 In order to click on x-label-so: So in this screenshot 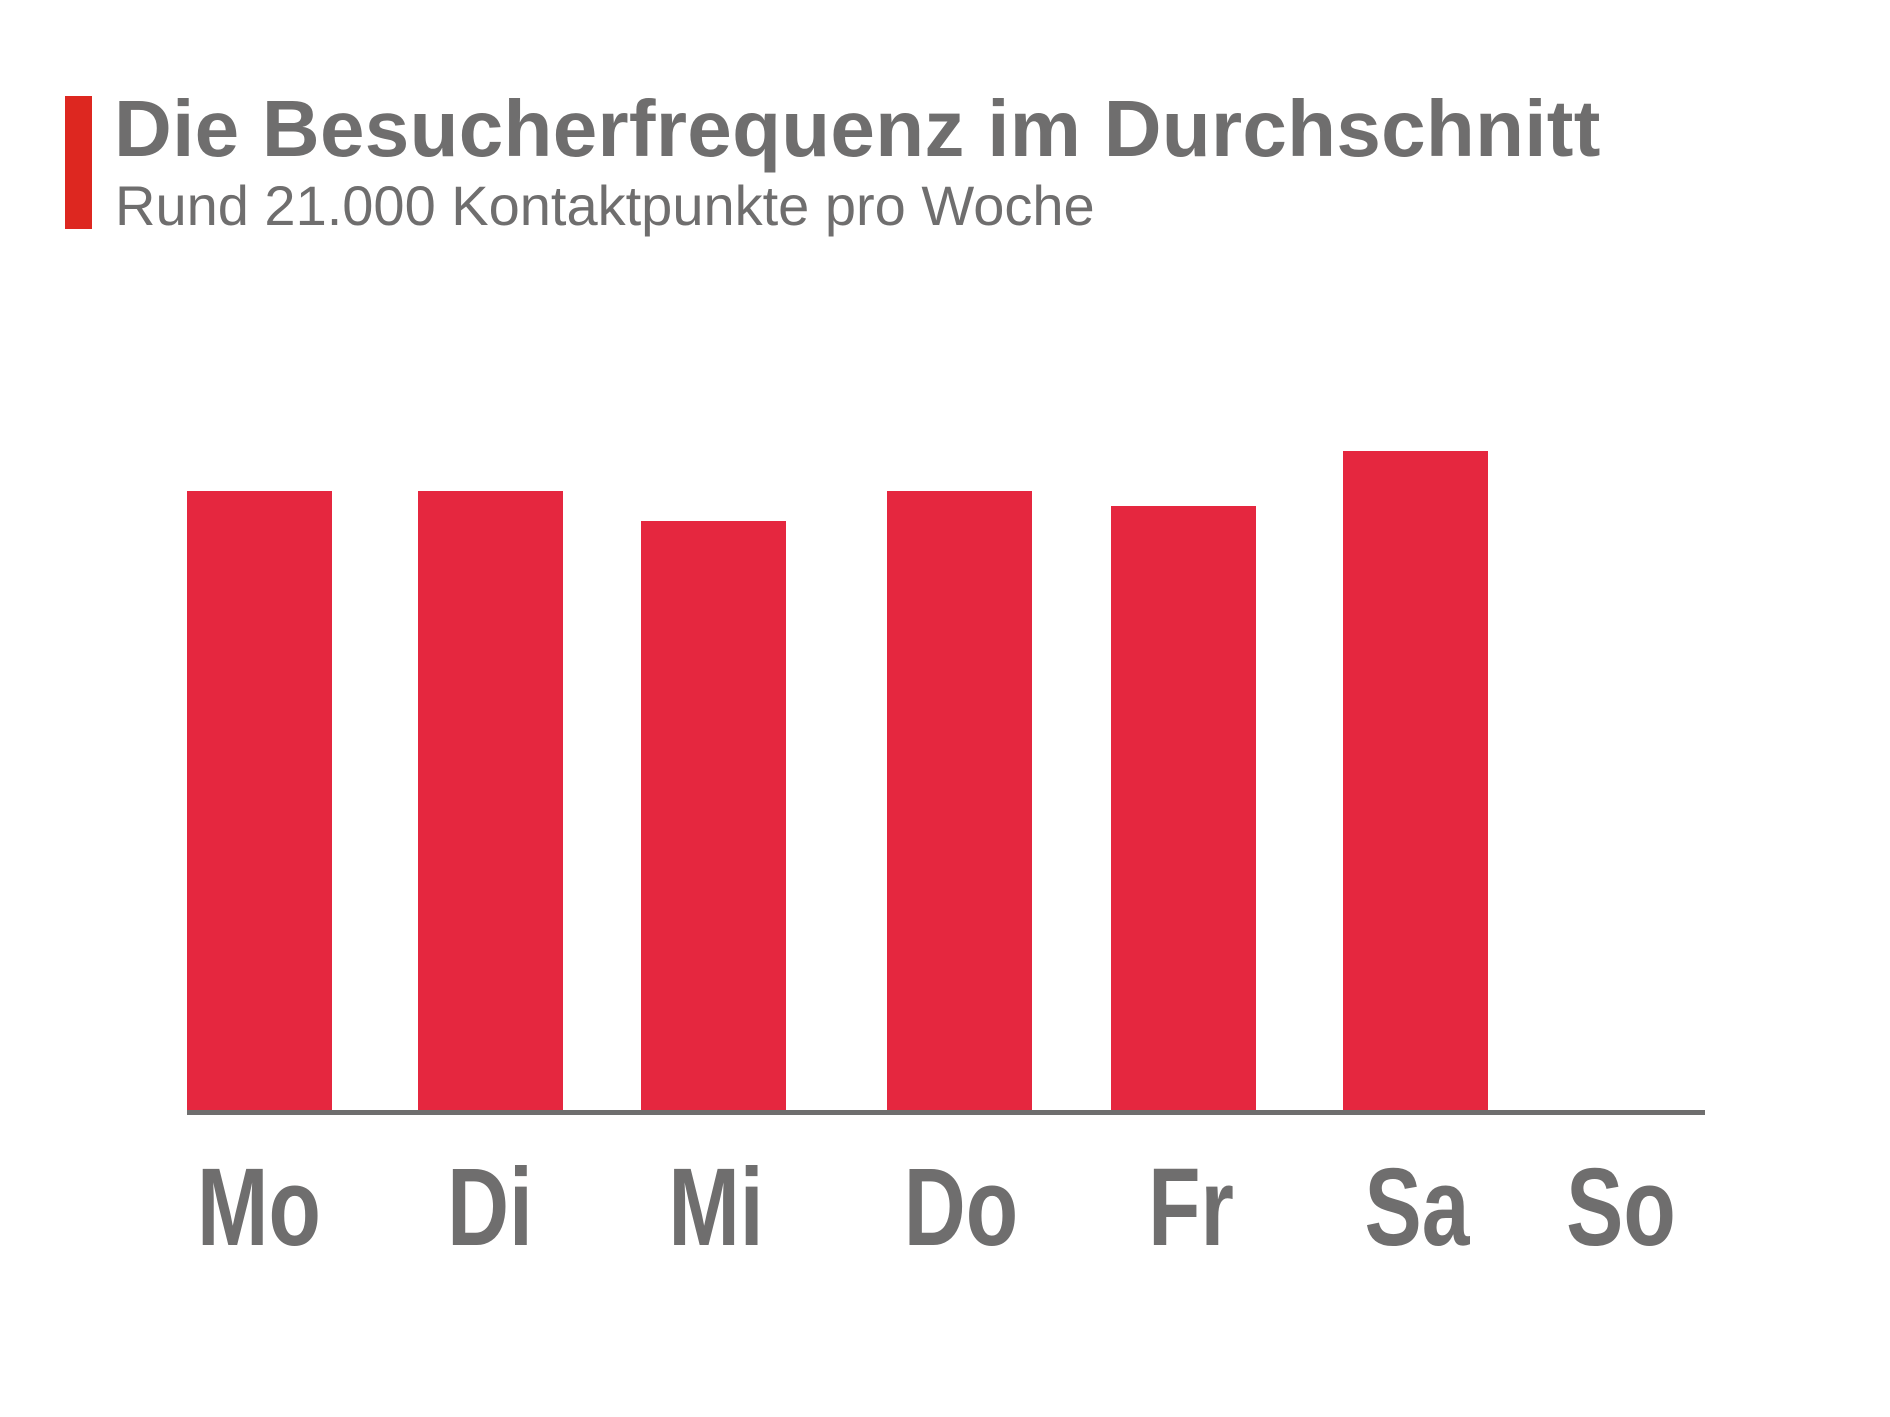, I will do `click(1621, 1207)`.